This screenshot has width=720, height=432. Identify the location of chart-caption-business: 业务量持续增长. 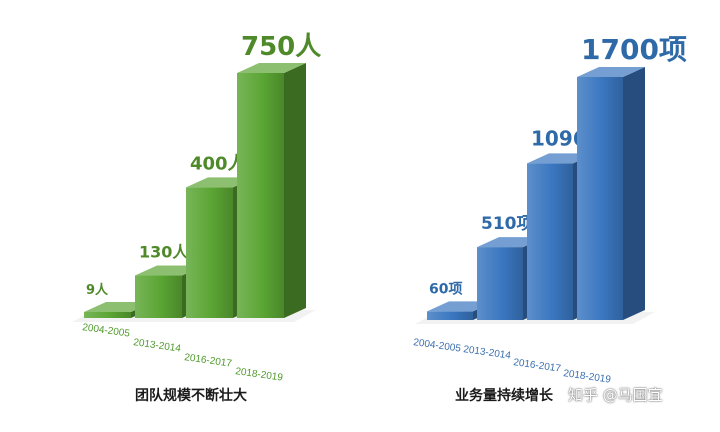
(504, 396).